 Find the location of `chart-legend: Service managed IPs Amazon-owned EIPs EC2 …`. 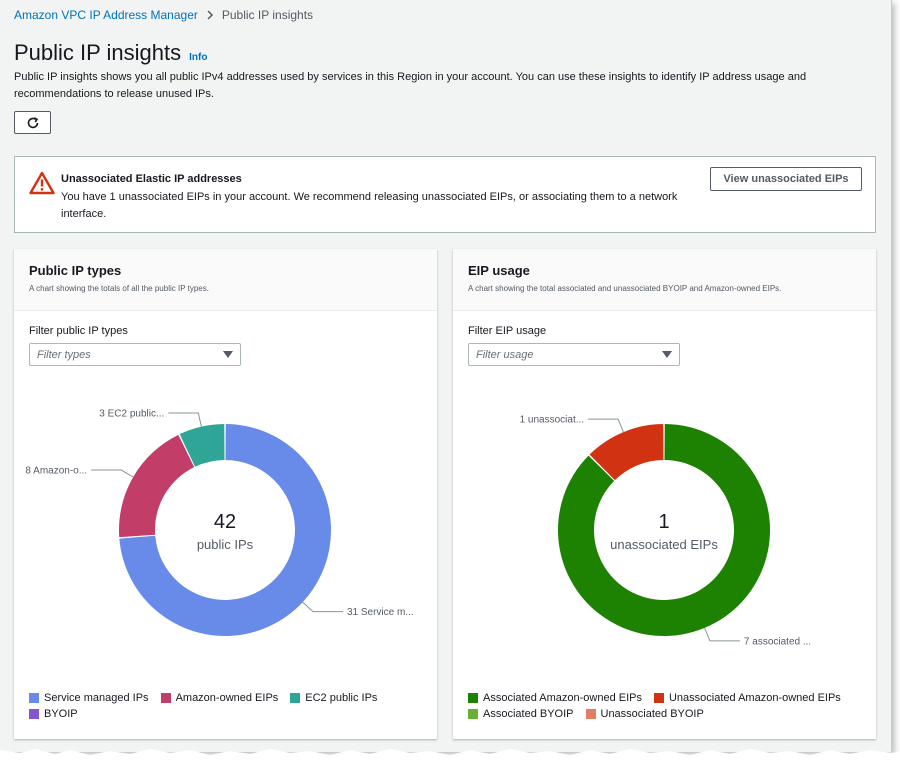

chart-legend: Service managed IPs Amazon-owned EIPs EC2 … is located at coordinates (229, 706).